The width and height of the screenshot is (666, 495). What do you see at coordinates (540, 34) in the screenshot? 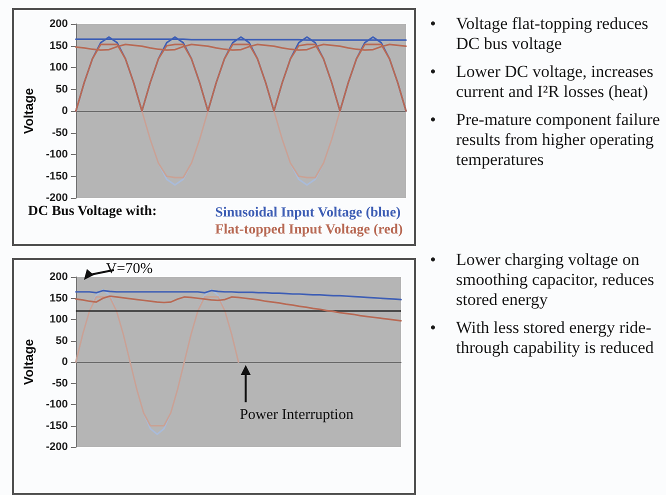
I see `text: • Voltage flat-topping reduces DC bus voltage` at bounding box center [540, 34].